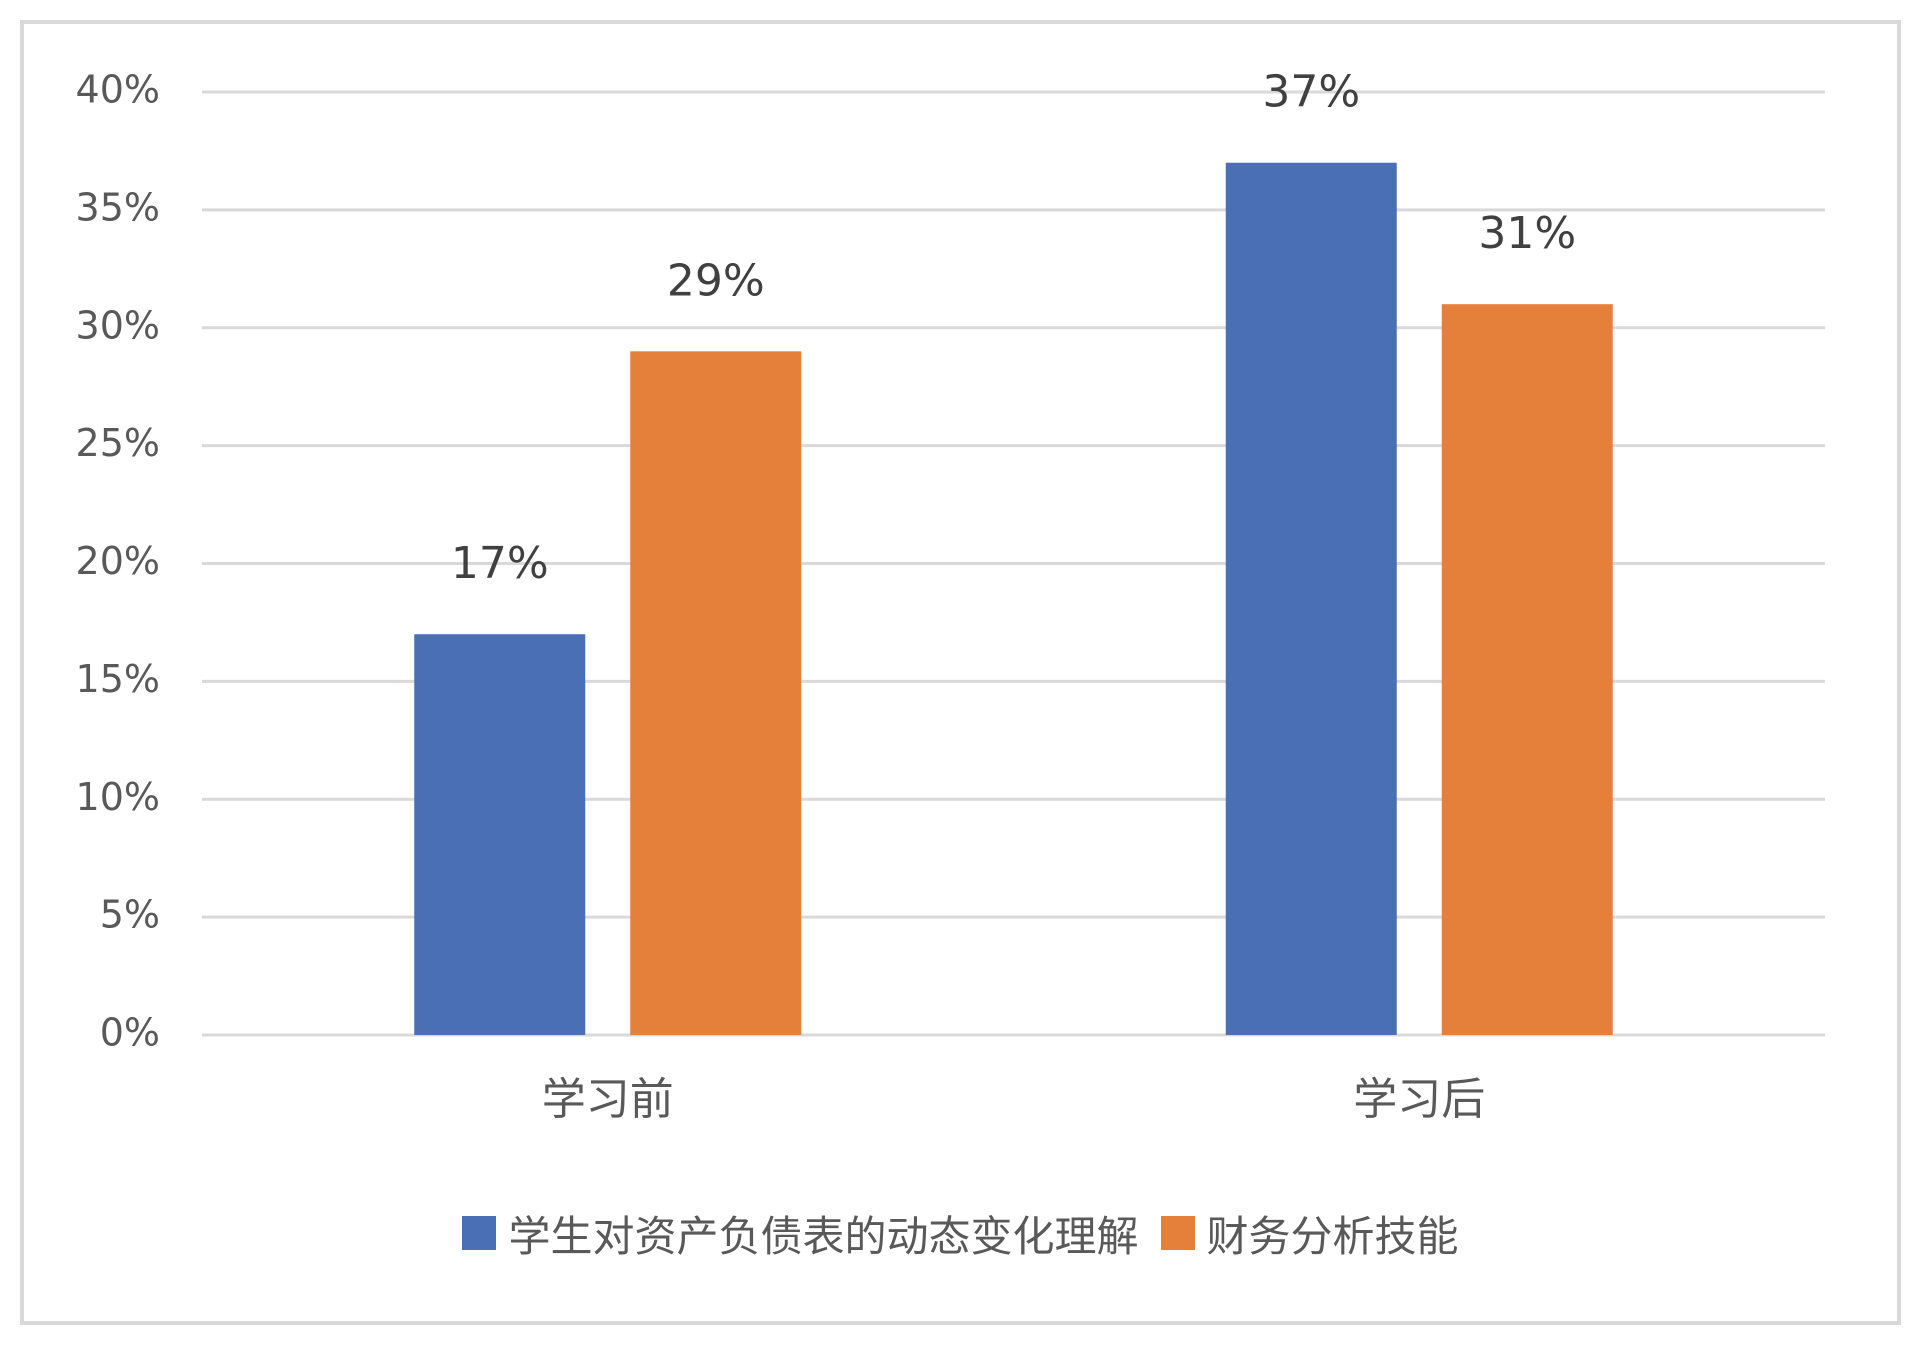  Describe the element at coordinates (130, 915) in the screenshot. I see `y-tick-label: 5%` at that location.